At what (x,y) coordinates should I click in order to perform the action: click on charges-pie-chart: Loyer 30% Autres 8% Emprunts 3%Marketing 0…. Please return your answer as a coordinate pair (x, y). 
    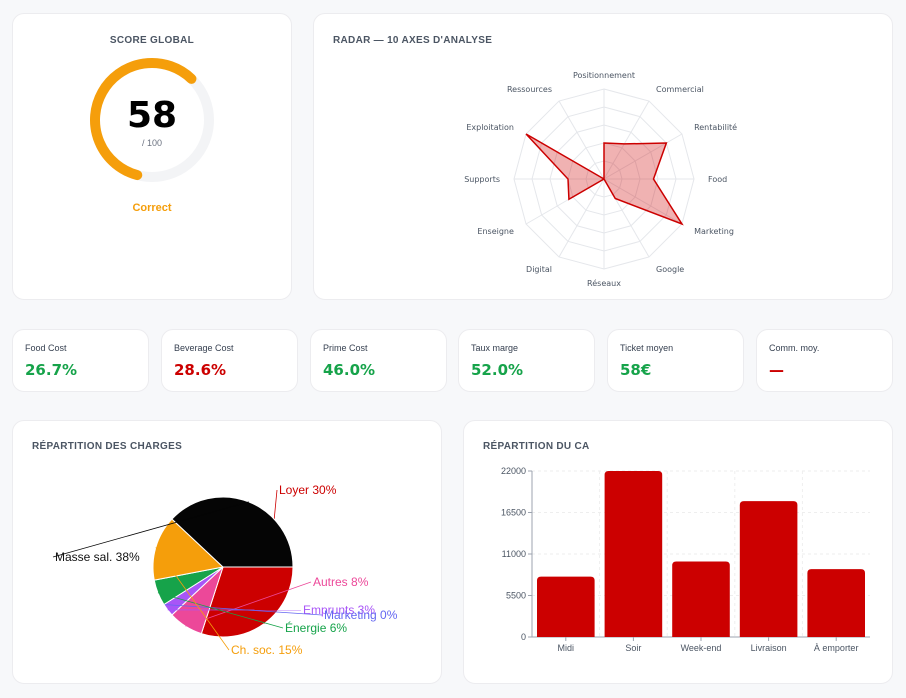
    Looking at the image, I should click on (225, 570).